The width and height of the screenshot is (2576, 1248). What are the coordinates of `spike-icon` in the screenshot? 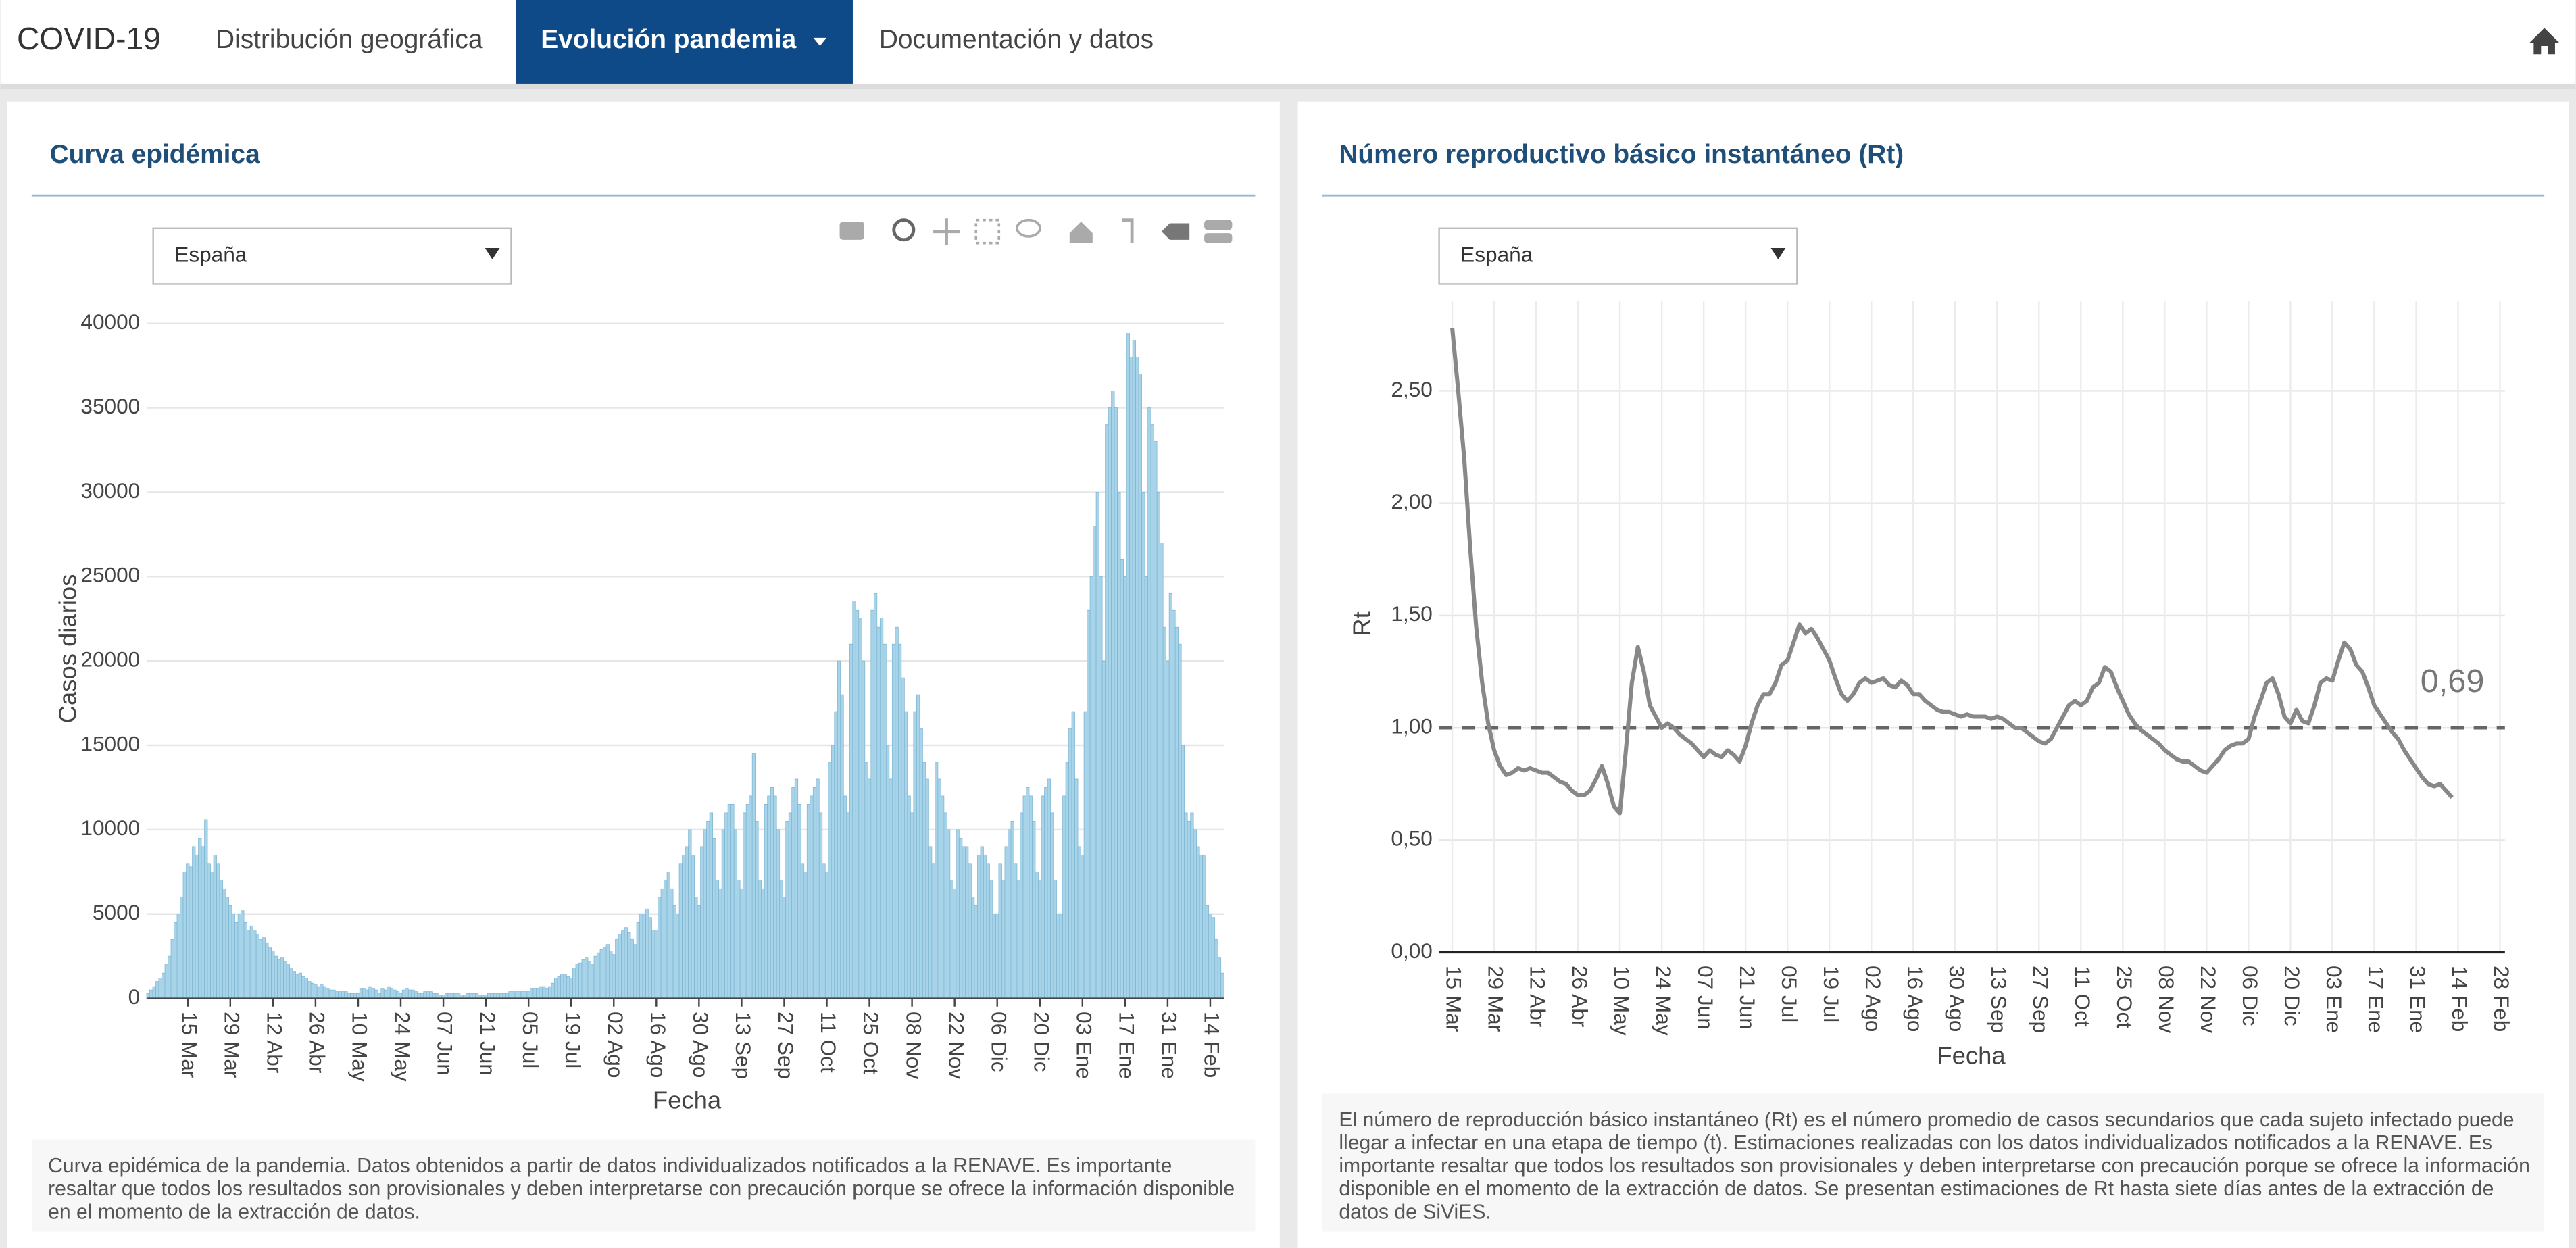 It's located at (1128, 230).